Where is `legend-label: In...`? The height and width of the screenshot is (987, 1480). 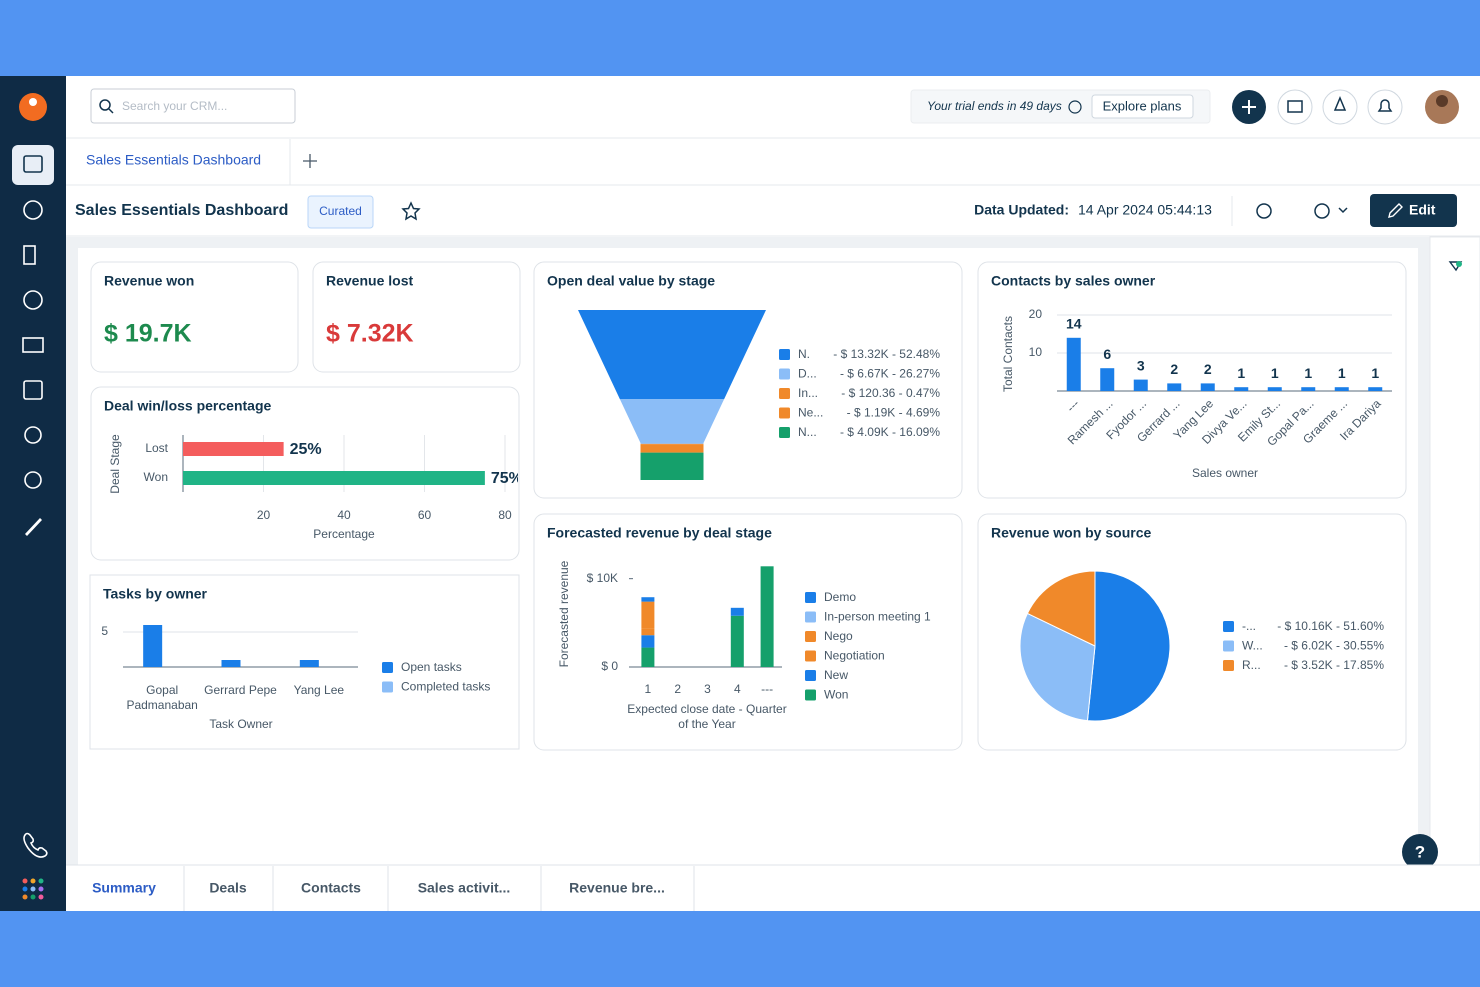 legend-label: In... is located at coordinates (808, 393).